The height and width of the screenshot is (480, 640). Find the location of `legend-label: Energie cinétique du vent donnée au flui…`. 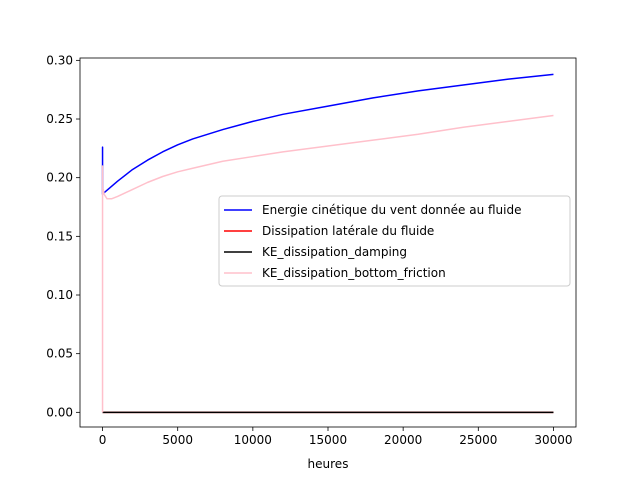

legend-label: Energie cinétique du vent donnée au flui… is located at coordinates (392, 210).